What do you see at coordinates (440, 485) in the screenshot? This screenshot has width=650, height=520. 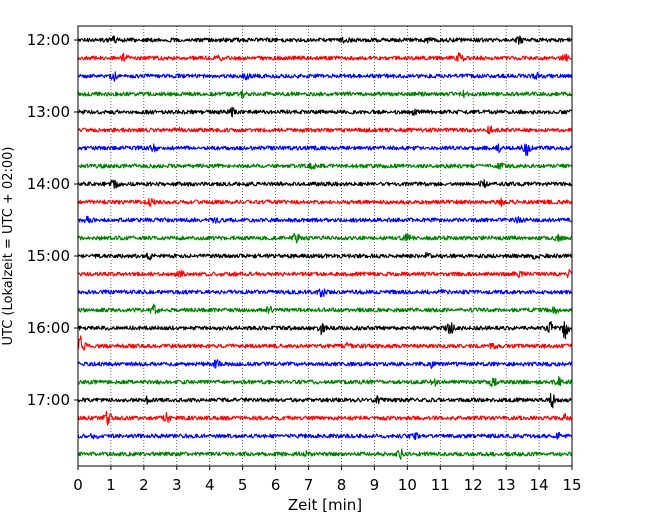 I see `x-tick-label: 11` at bounding box center [440, 485].